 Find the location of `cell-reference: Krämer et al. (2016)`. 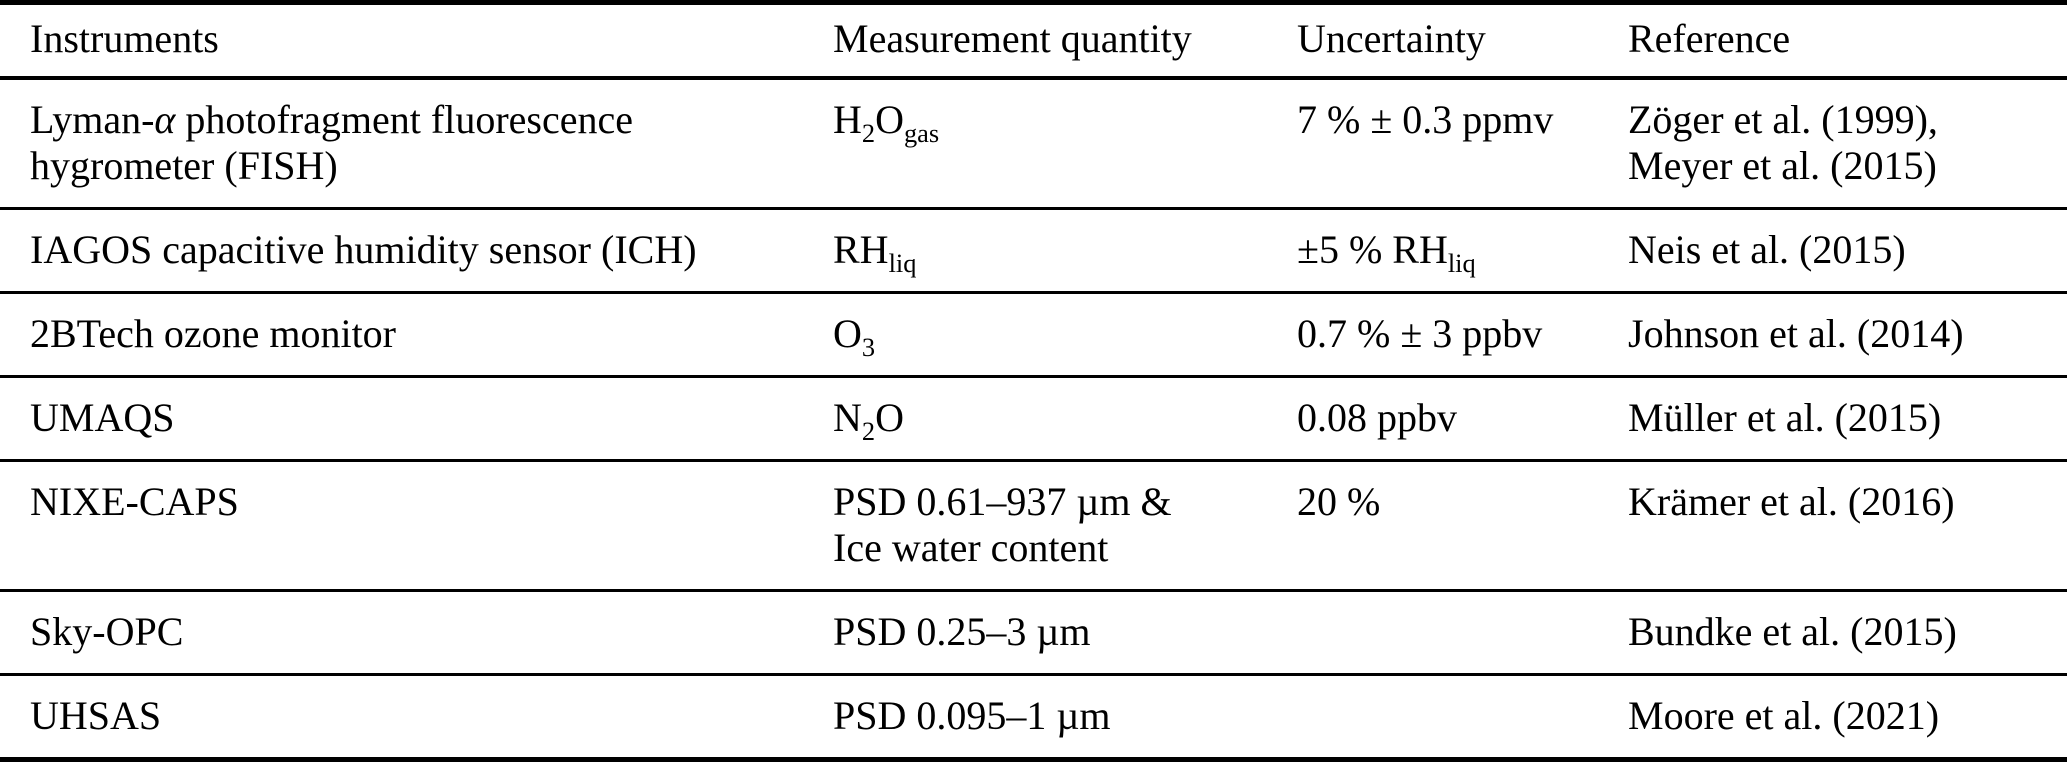

cell-reference: Krämer et al. (2016) is located at coordinates (1832, 526).